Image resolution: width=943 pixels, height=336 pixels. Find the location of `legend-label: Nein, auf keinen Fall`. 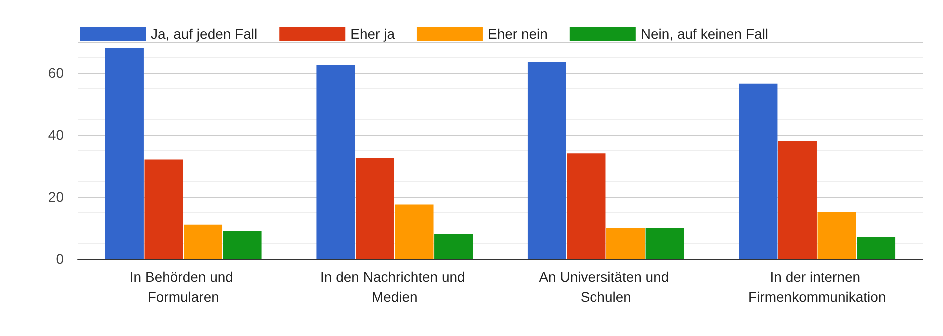

legend-label: Nein, auf keinen Fall is located at coordinates (704, 34).